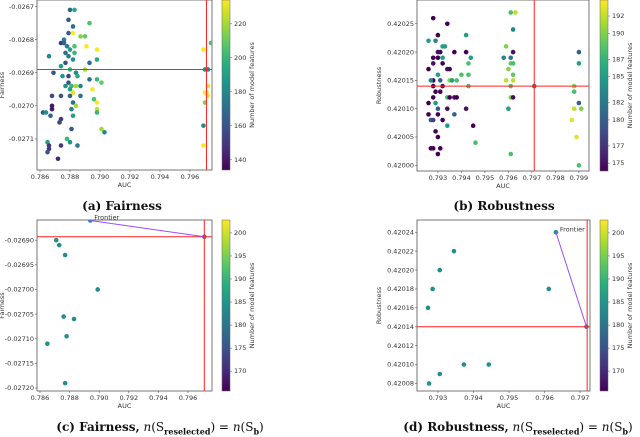 The height and width of the screenshot is (437, 640). Describe the element at coordinates (240, 279) in the screenshot. I see `colorbar-tick-label: 190` at that location.